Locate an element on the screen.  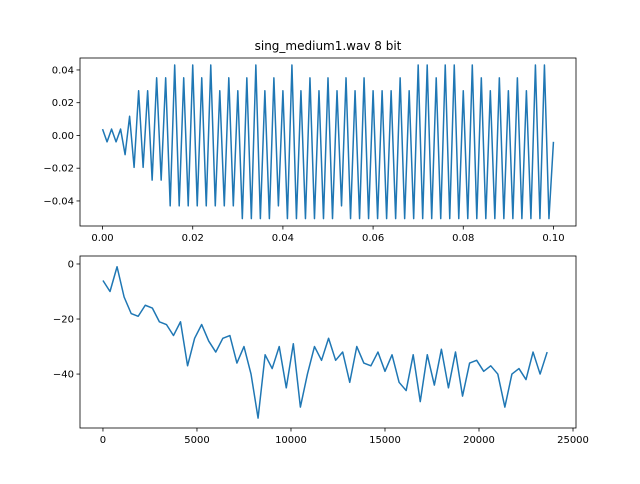
x-tick-label: 15000 is located at coordinates (385, 440).